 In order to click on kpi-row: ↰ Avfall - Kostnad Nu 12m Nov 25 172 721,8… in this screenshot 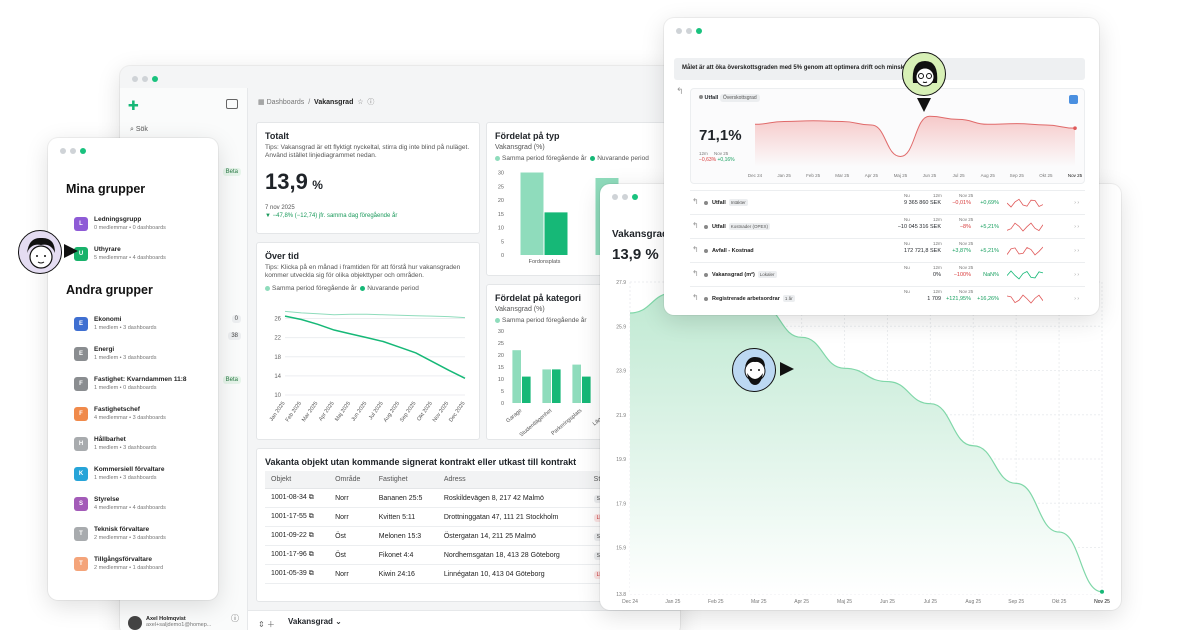, I will do `click(887, 250)`.